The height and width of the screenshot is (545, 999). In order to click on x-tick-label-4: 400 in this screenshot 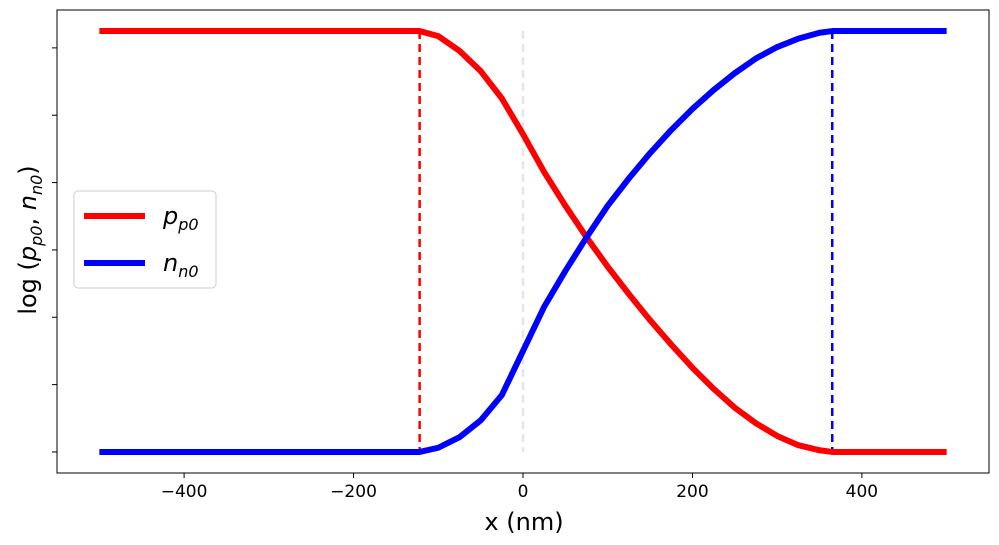, I will do `click(862, 492)`.